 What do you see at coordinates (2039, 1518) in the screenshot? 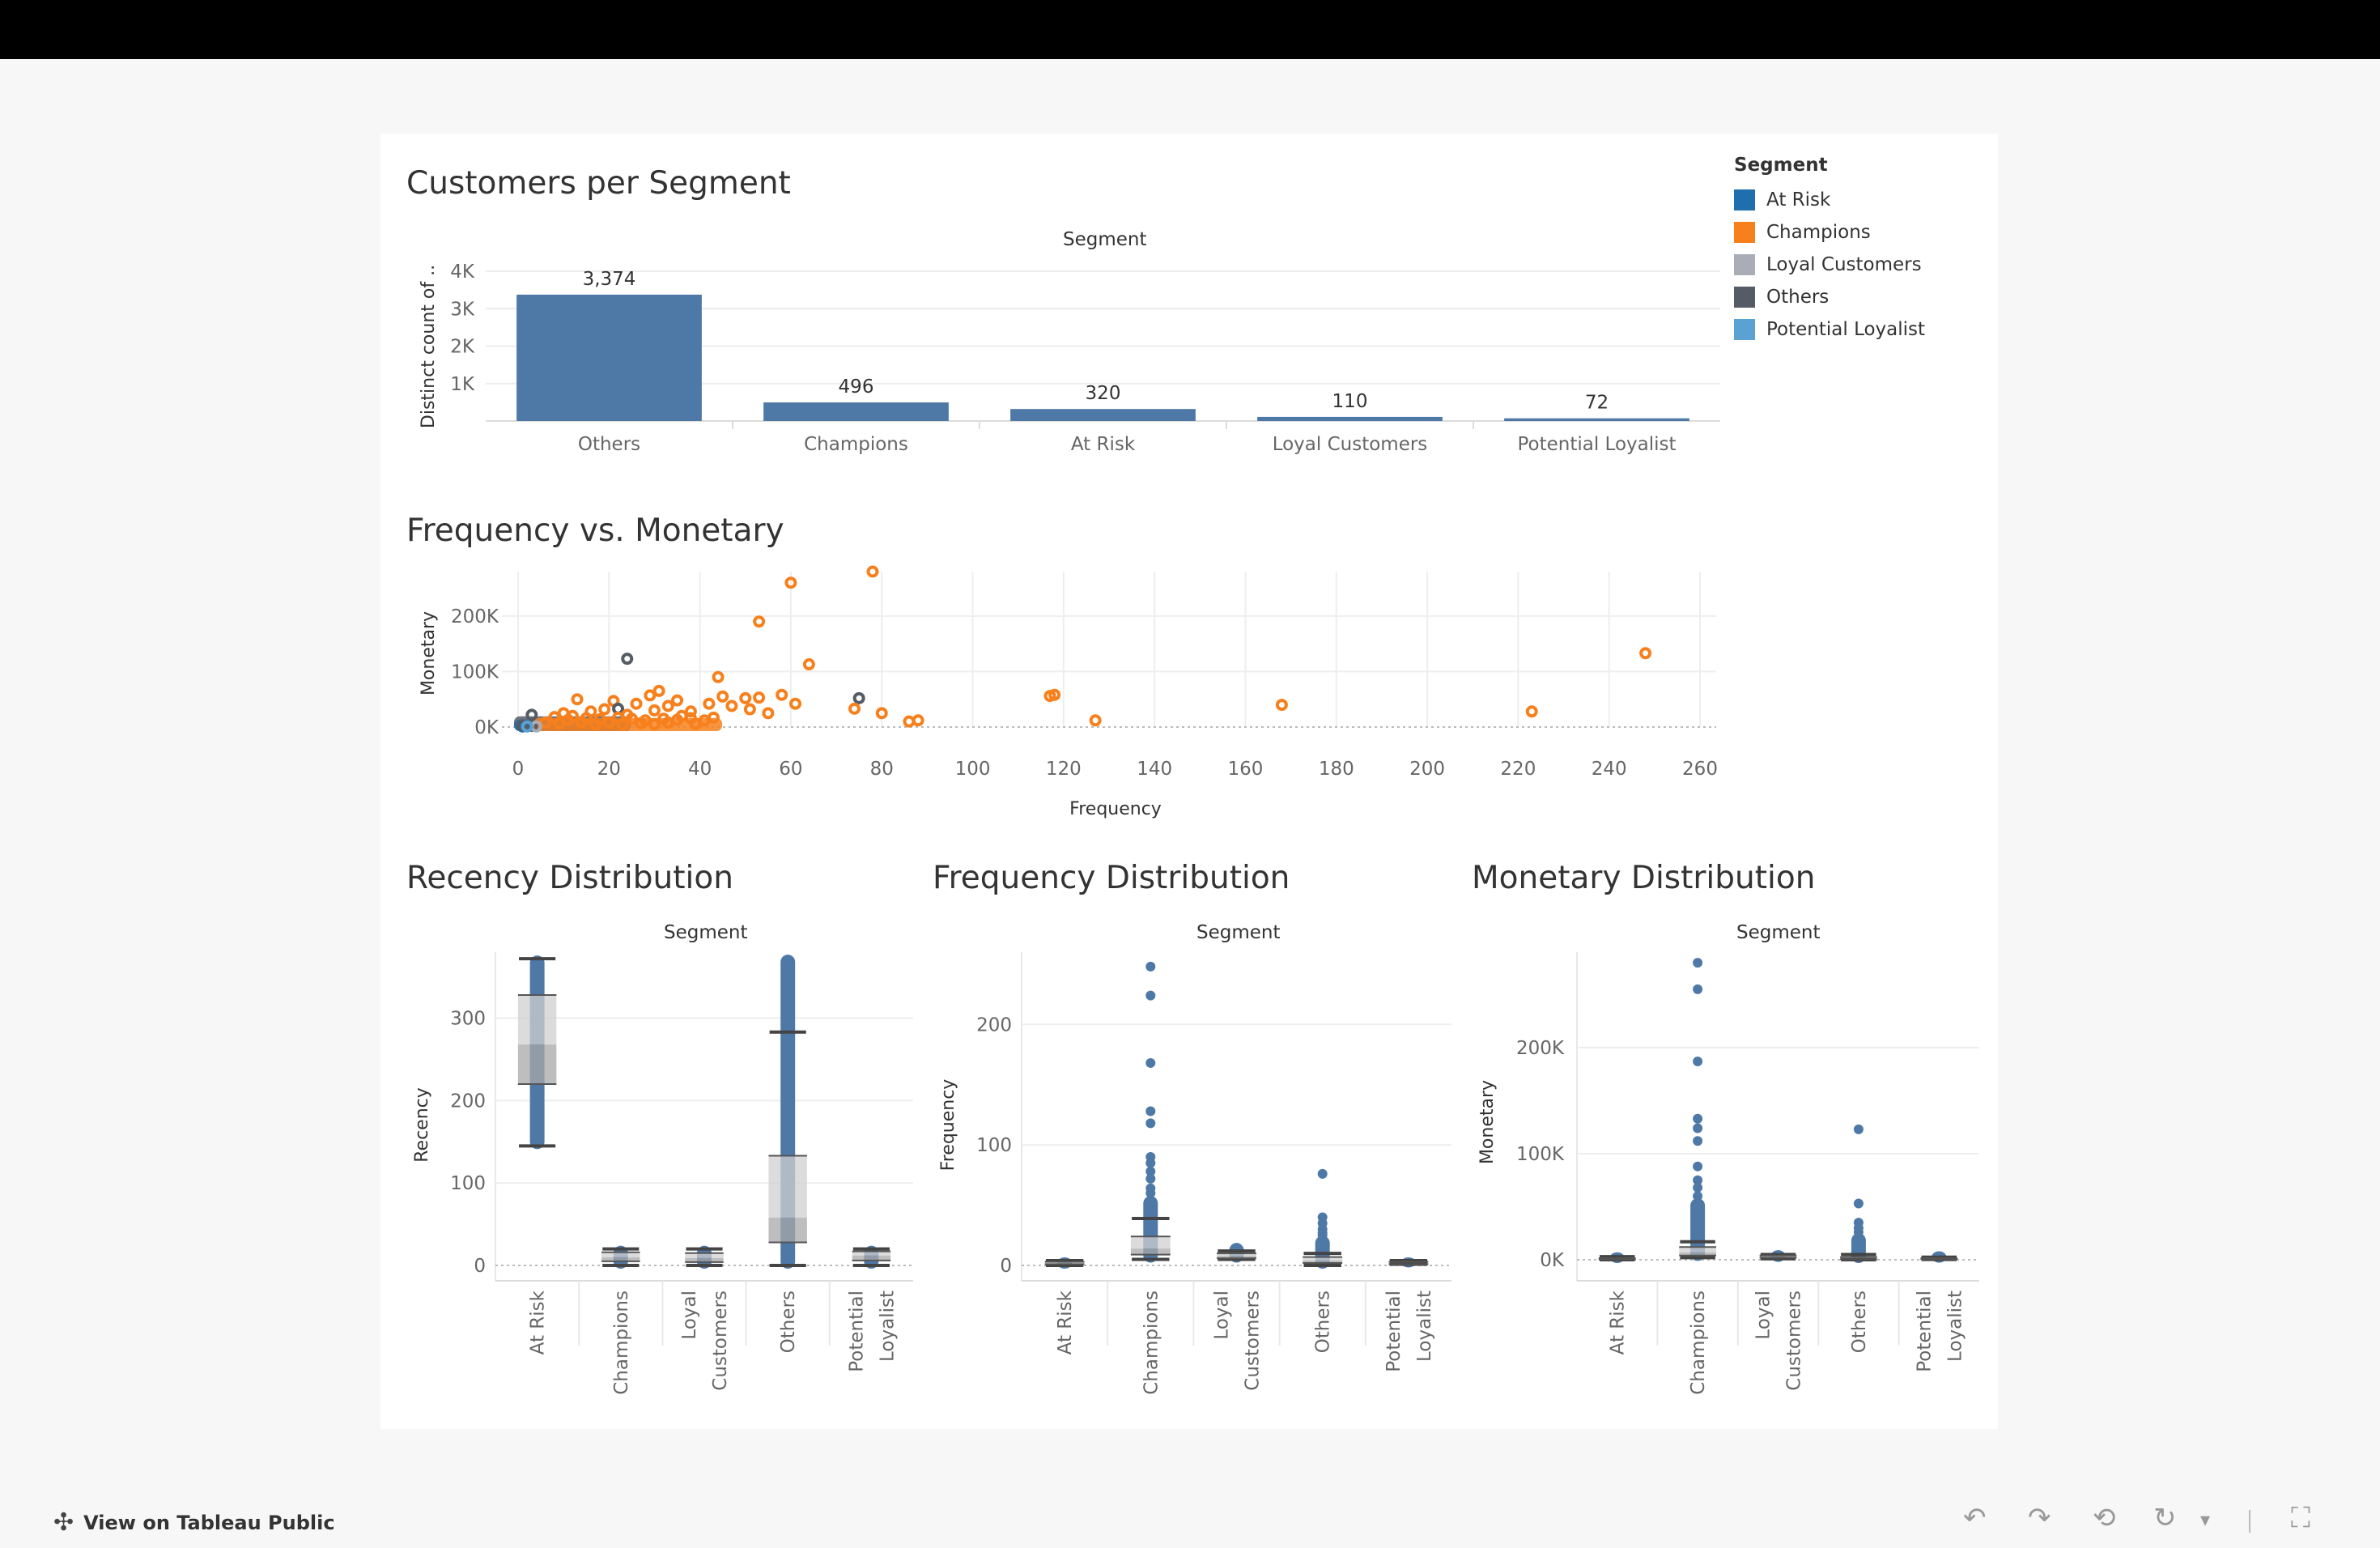
I see `redo-icon: ↷` at bounding box center [2039, 1518].